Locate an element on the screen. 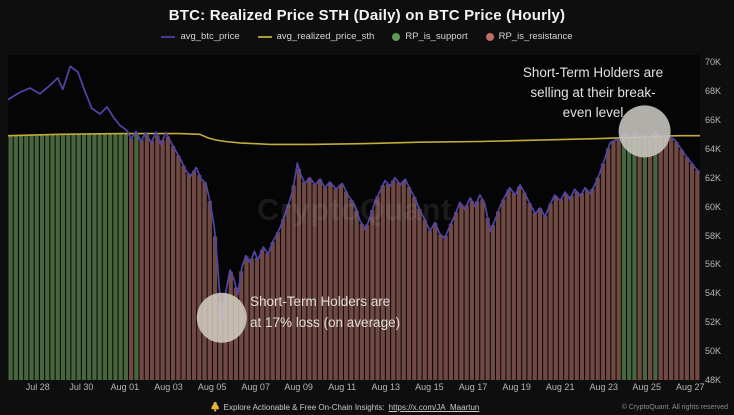  legend-item-avg-btc-price: avg_btc_price is located at coordinates (200, 36).